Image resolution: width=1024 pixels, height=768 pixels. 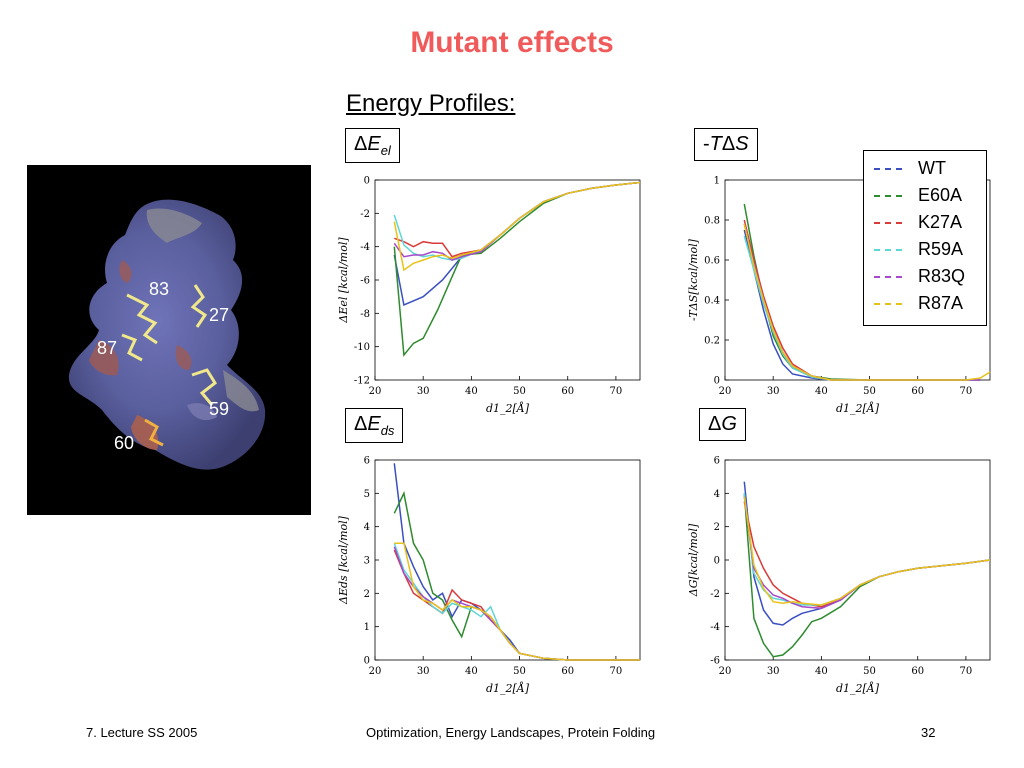 I want to click on y-tick-label: 0.6, so click(x=712, y=261).